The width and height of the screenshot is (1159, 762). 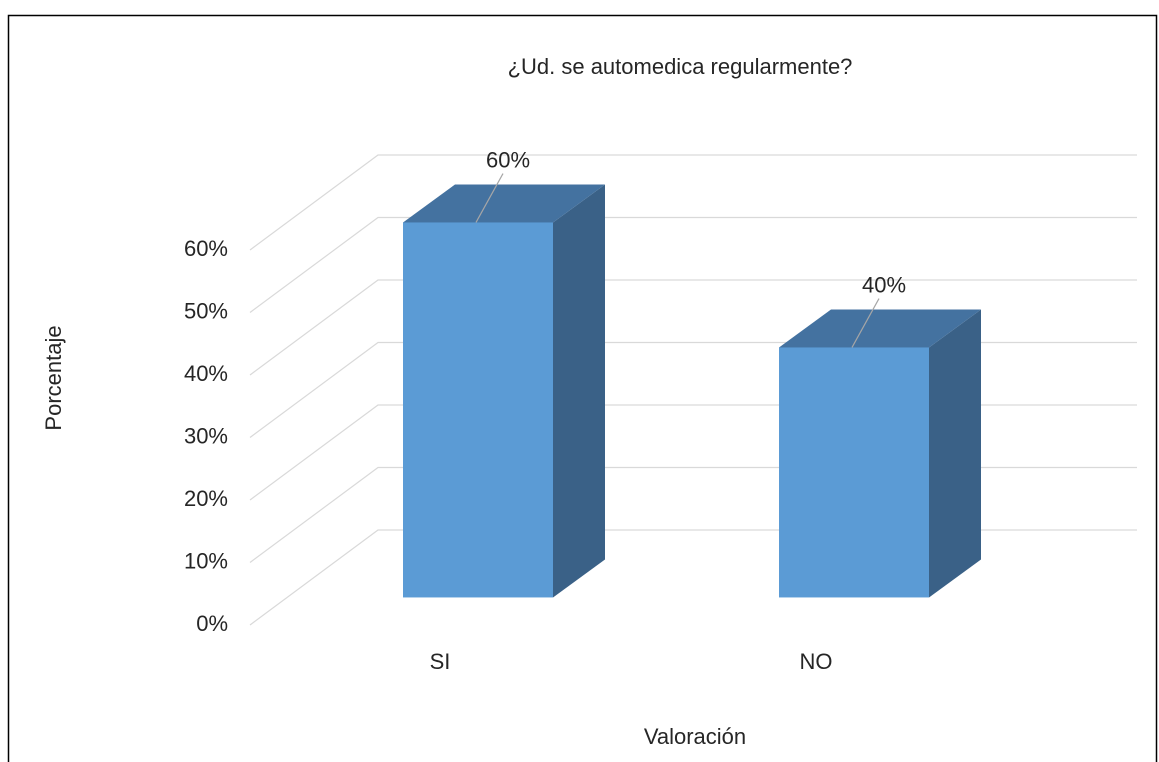 I want to click on y-axis-title: Porcentaje, so click(x=53, y=377).